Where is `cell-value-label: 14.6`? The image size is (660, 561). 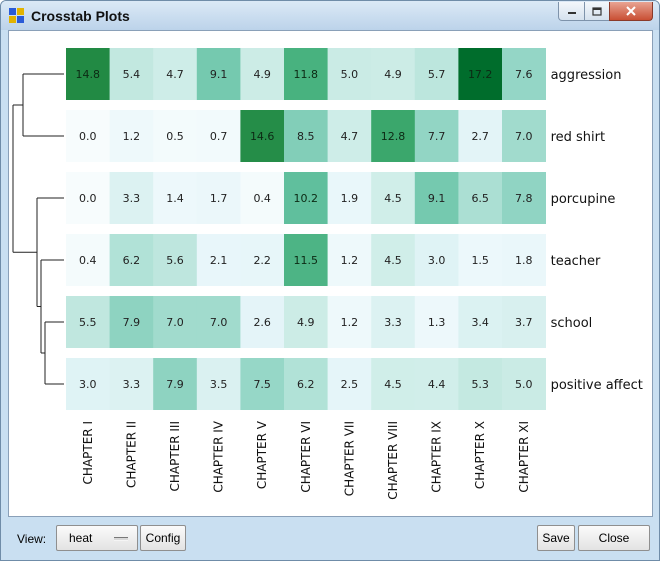
cell-value-label: 14.6 is located at coordinates (262, 136).